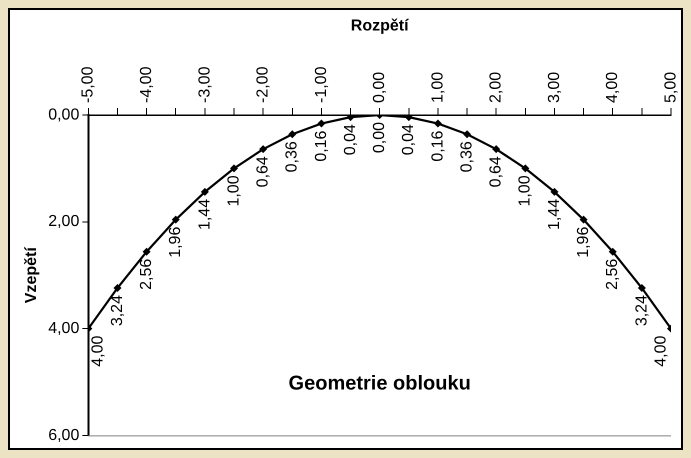 The image size is (691, 458). I want to click on x-axis-title: Rozpětí, so click(380, 25).